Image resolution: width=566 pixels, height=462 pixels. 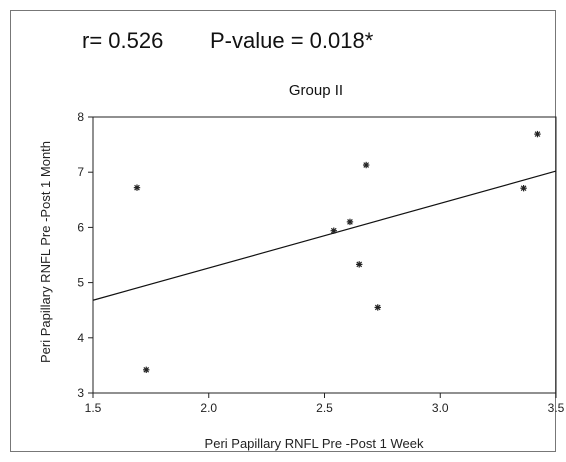 What do you see at coordinates (556, 408) in the screenshot?
I see `x-tick-label: 3.5` at bounding box center [556, 408].